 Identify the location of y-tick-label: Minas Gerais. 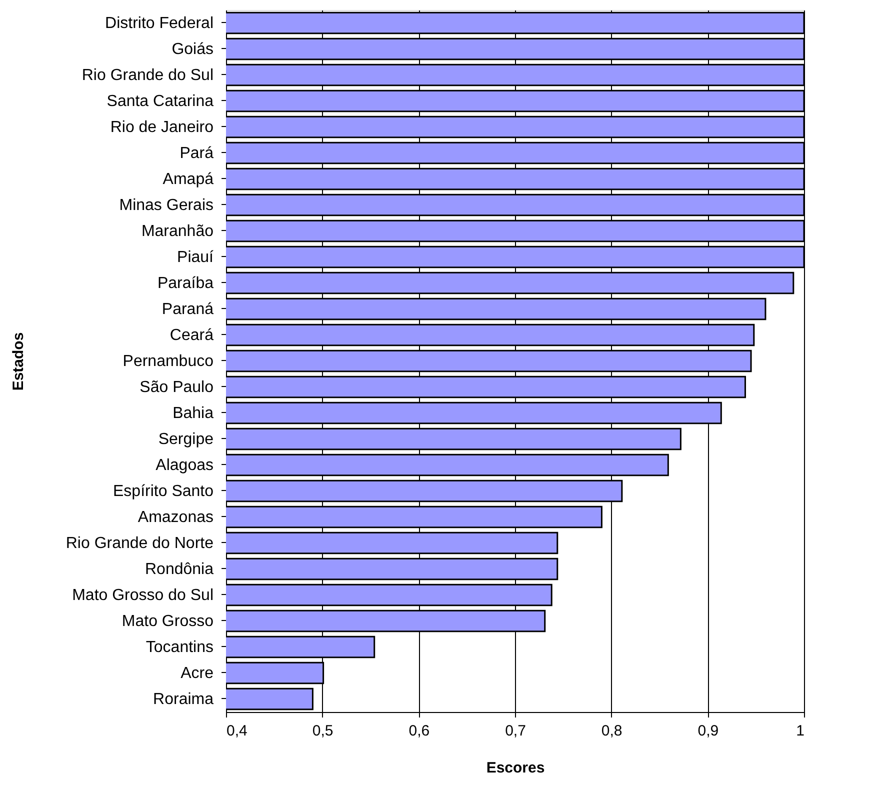
(166, 205).